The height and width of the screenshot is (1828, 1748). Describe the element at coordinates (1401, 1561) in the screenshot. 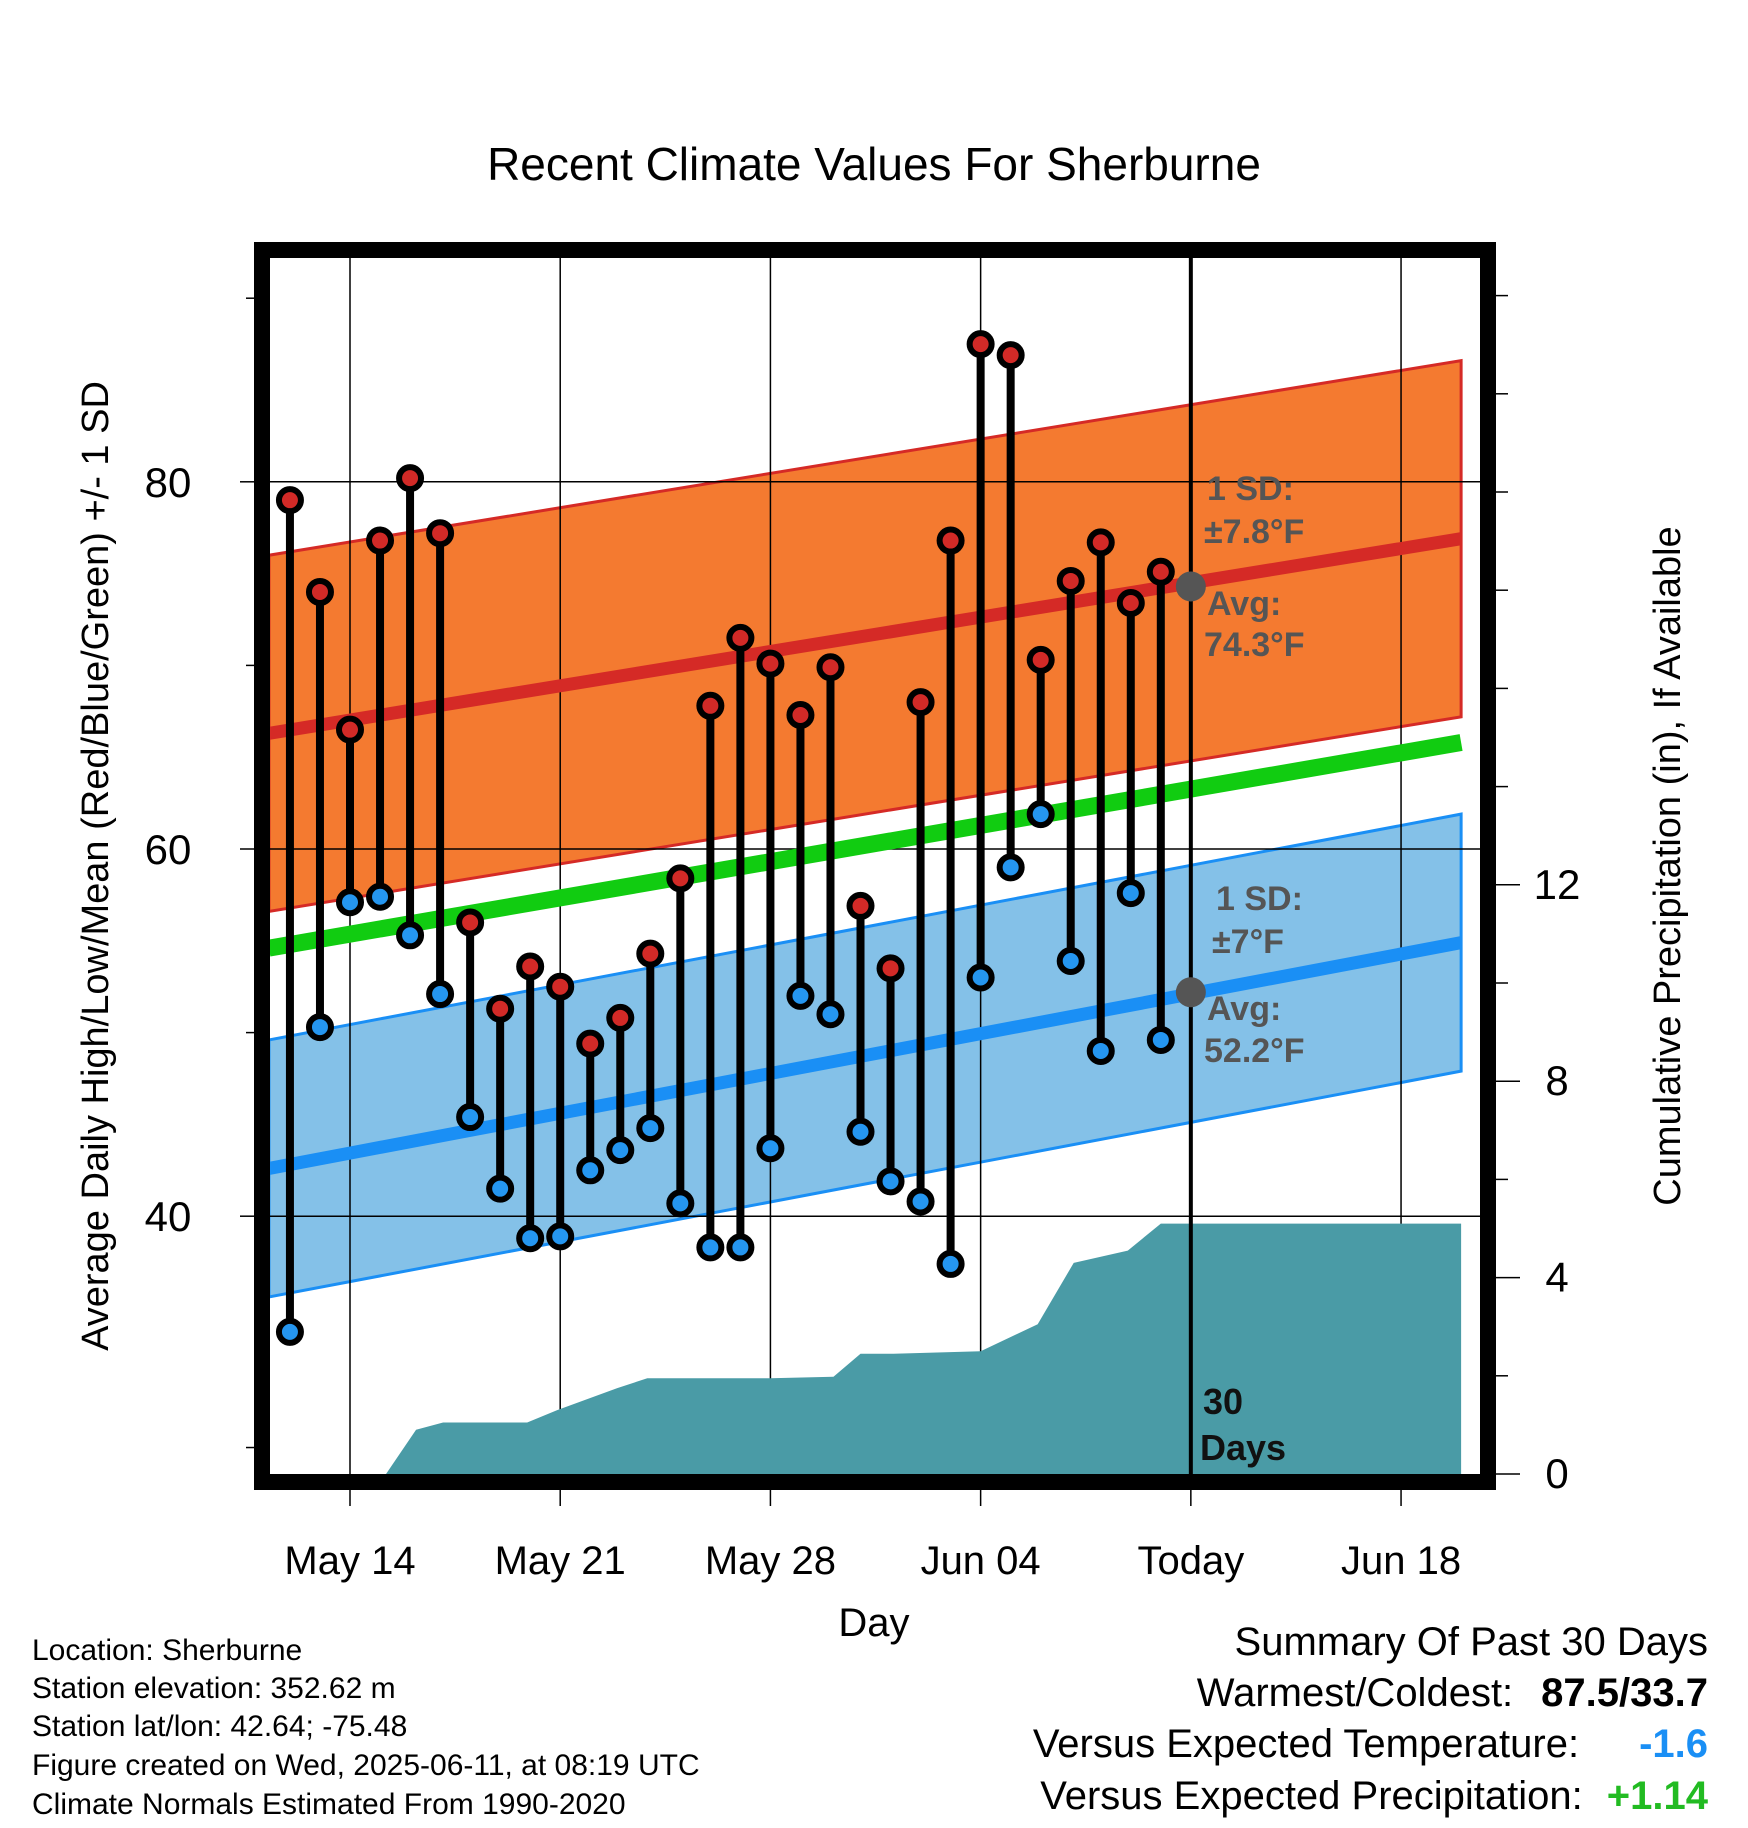

I see `x-tick-label: Jun 18` at that location.